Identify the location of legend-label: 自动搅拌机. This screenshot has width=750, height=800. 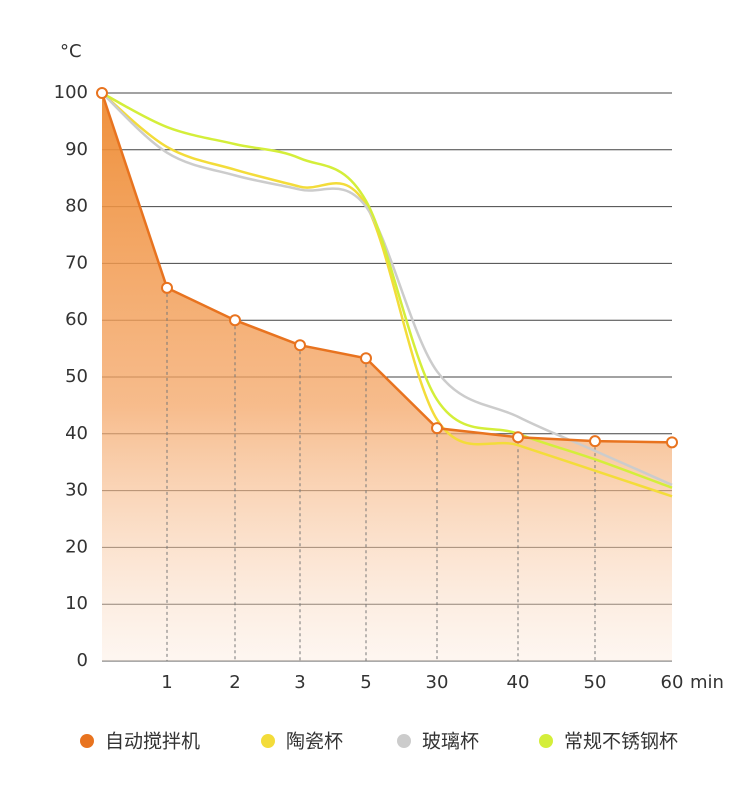
(152, 742).